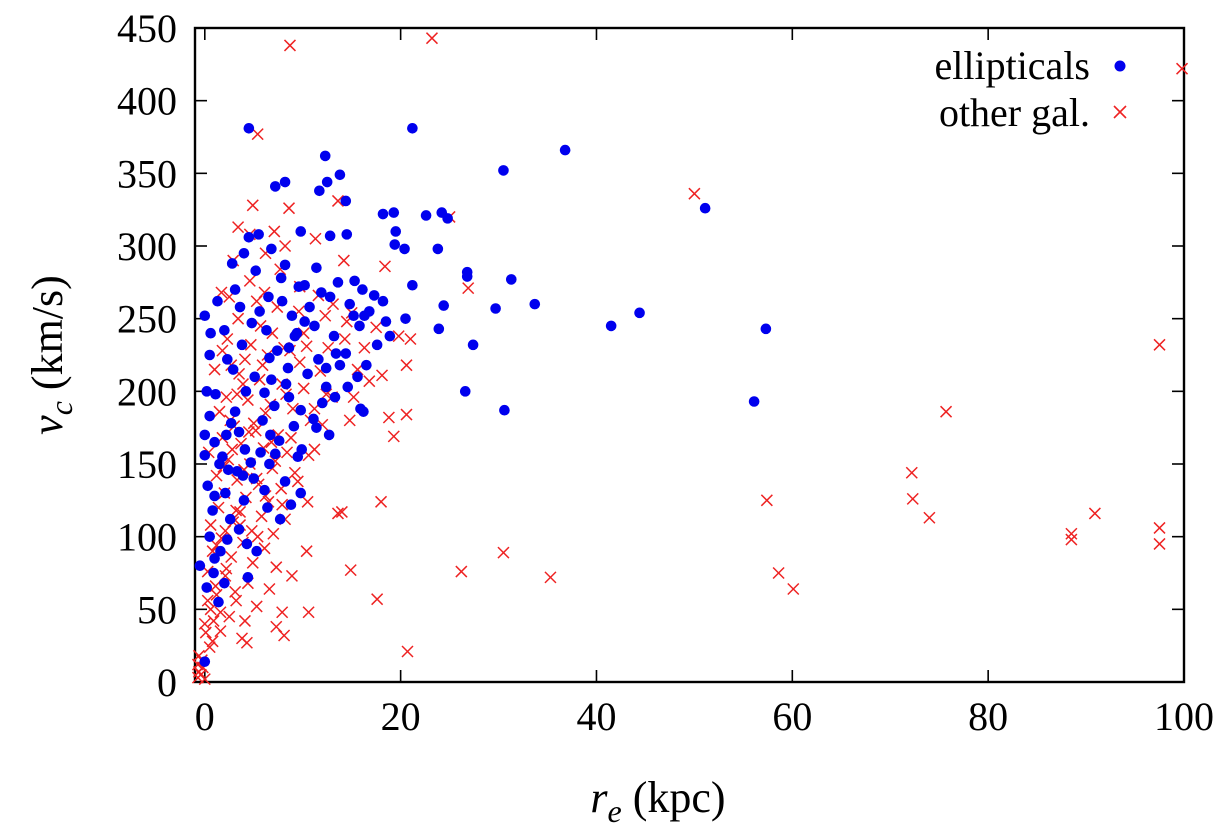 This screenshot has width=1223, height=829. What do you see at coordinates (147, 319) in the screenshot?
I see `y-tick-label: 250` at bounding box center [147, 319].